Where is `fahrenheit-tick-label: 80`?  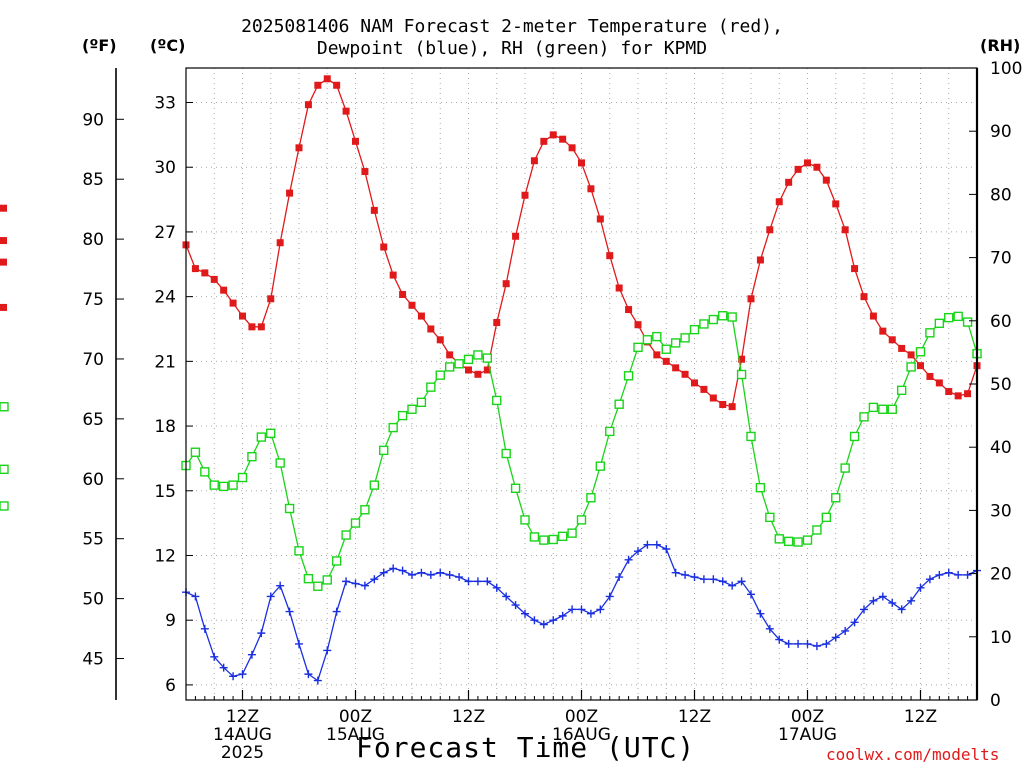 fahrenheit-tick-label: 80 is located at coordinates (93, 240).